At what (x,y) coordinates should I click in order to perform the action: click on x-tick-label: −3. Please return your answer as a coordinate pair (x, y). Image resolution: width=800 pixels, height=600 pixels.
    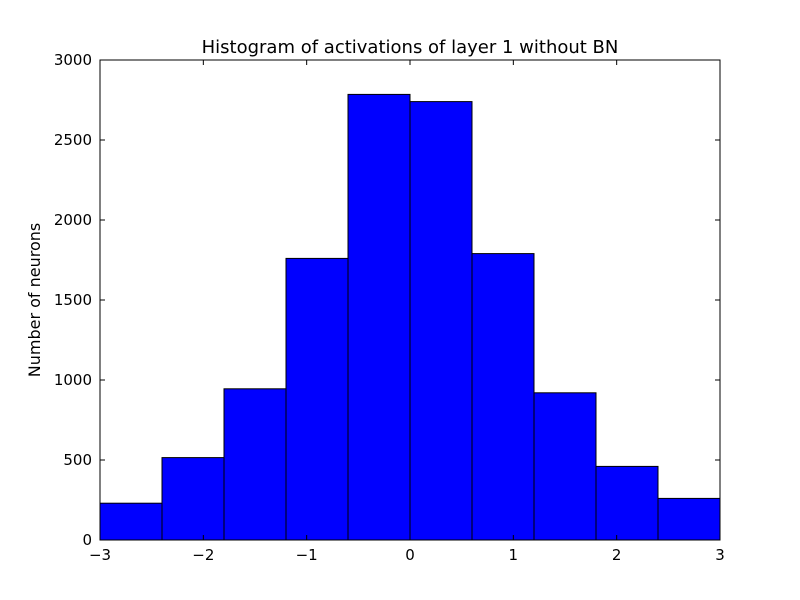
    Looking at the image, I should click on (100, 555).